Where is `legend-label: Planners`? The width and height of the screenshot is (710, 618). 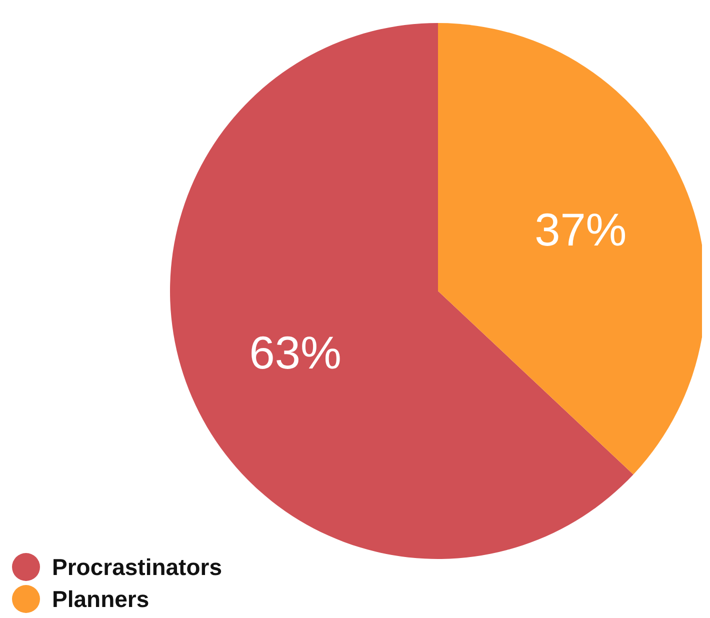 legend-label: Planners is located at coordinates (101, 599).